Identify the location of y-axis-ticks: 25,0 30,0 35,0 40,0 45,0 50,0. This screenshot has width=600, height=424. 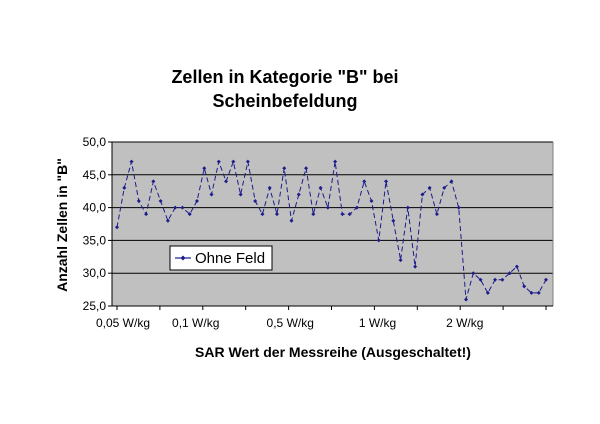
(97, 224).